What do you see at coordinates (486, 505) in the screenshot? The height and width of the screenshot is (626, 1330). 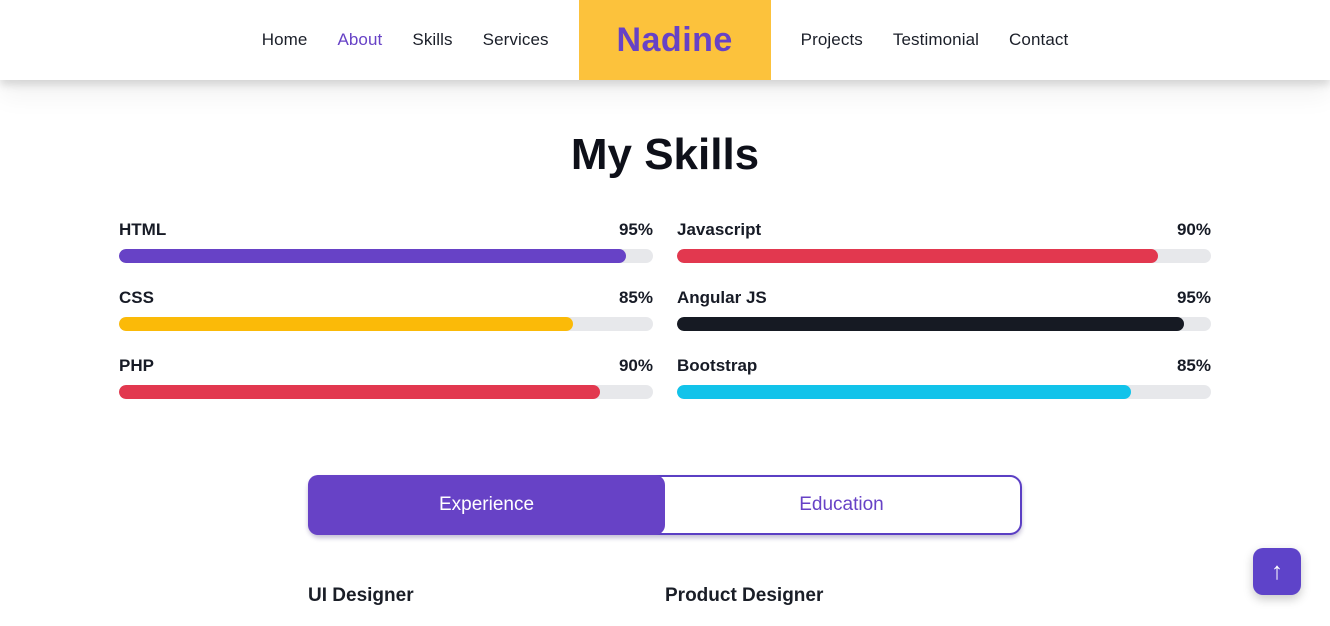 I see `tab-experience: Experience` at bounding box center [486, 505].